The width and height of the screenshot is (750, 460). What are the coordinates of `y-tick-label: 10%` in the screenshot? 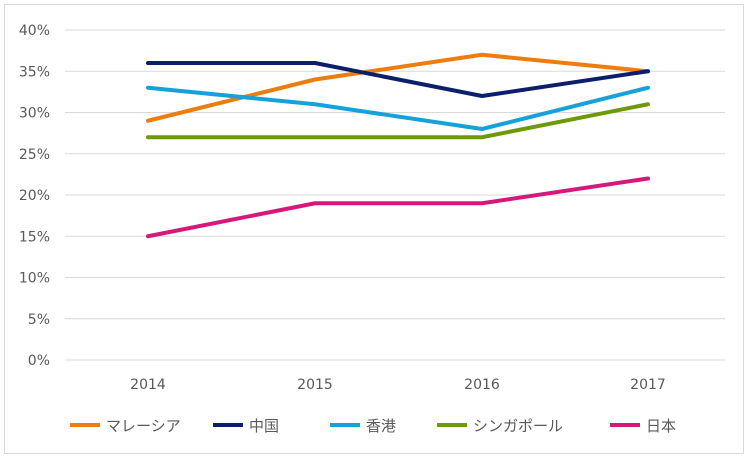 It's located at (34, 279).